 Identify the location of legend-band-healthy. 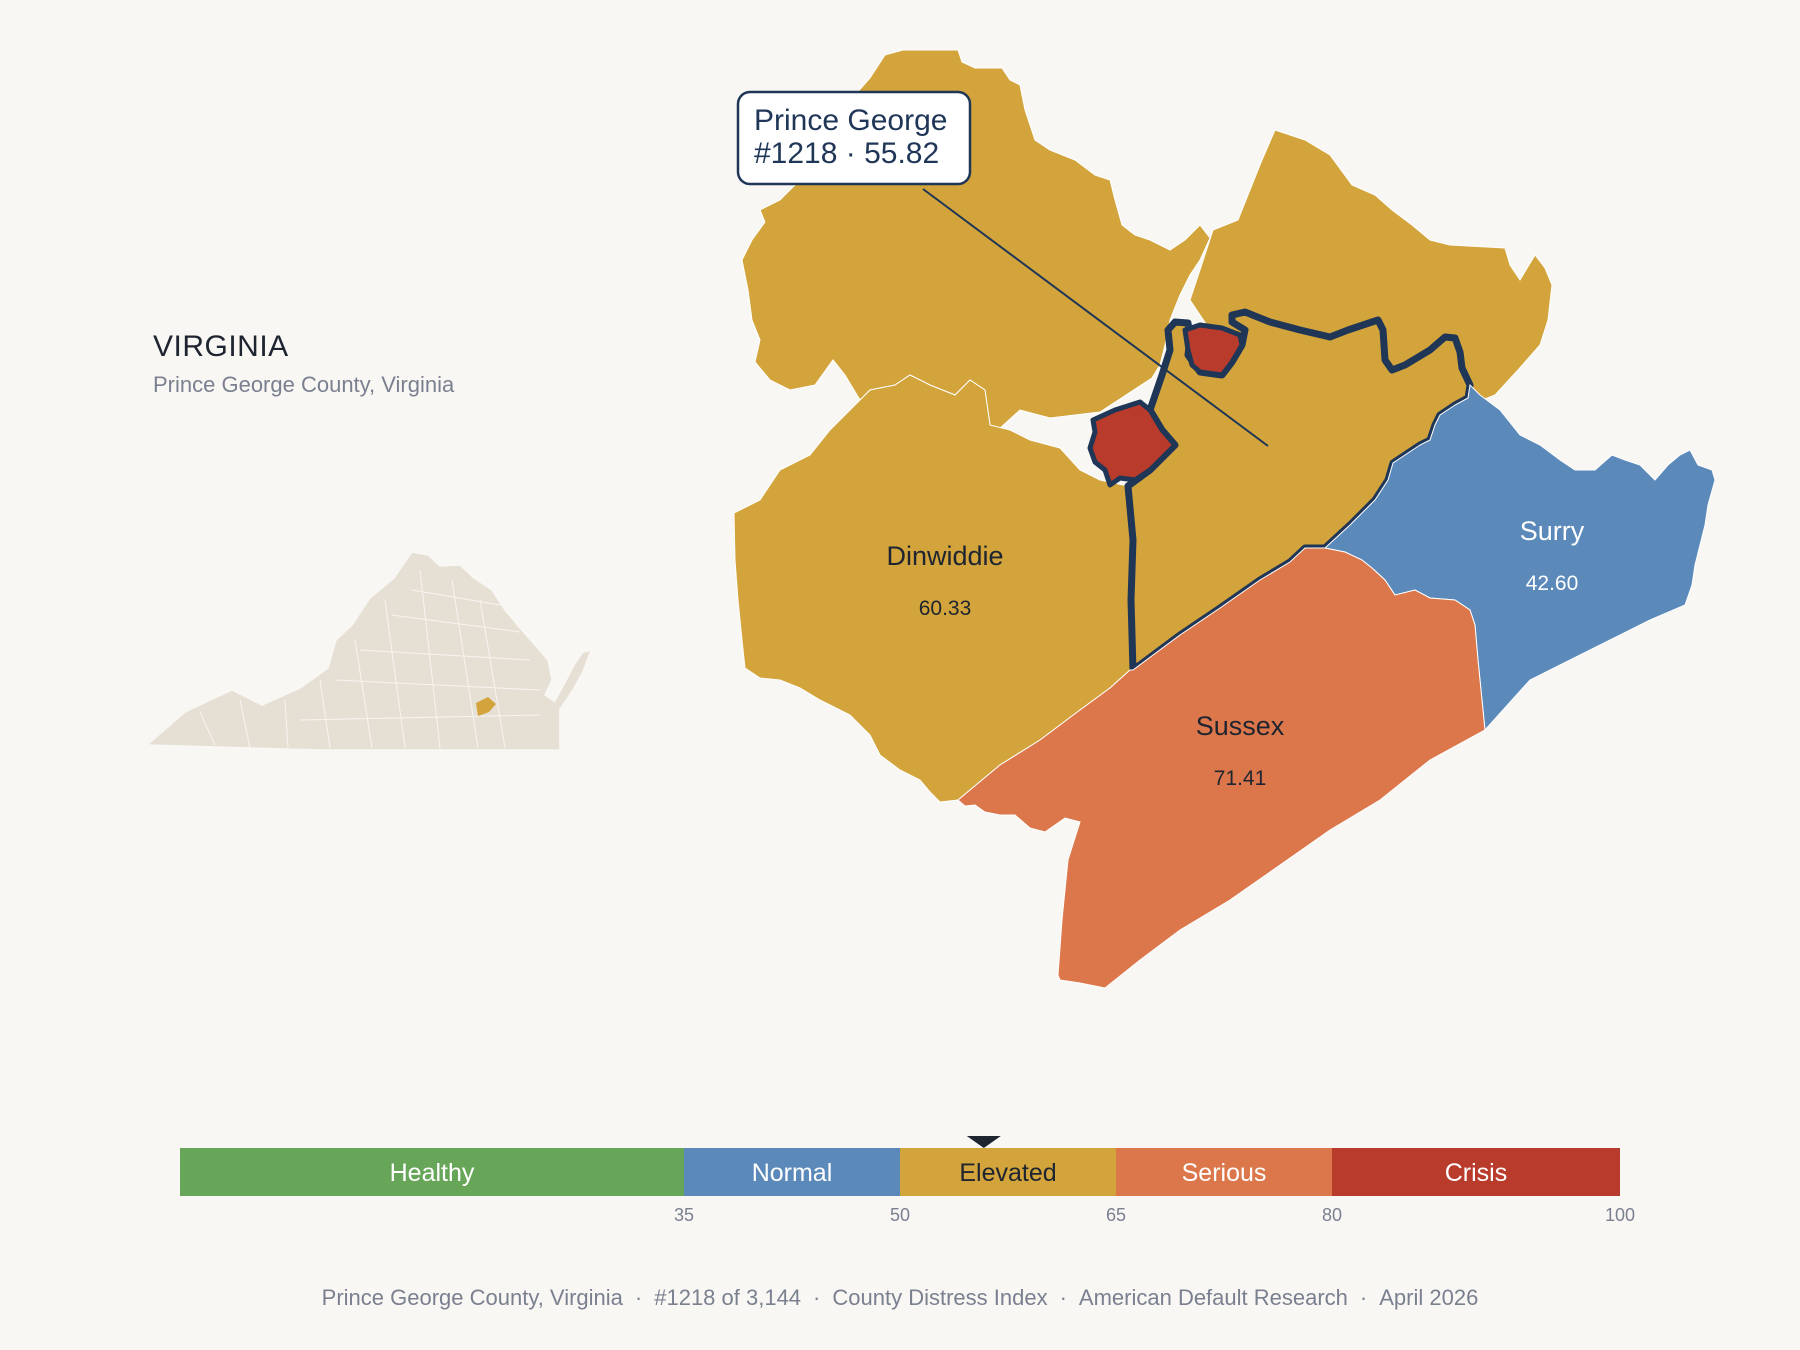
(432, 1172).